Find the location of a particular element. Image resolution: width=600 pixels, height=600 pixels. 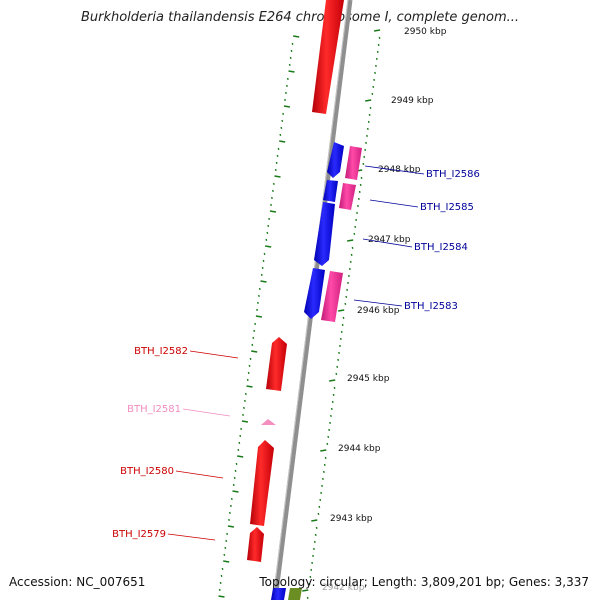

leader-BTH_I2585 is located at coordinates (394, 203).